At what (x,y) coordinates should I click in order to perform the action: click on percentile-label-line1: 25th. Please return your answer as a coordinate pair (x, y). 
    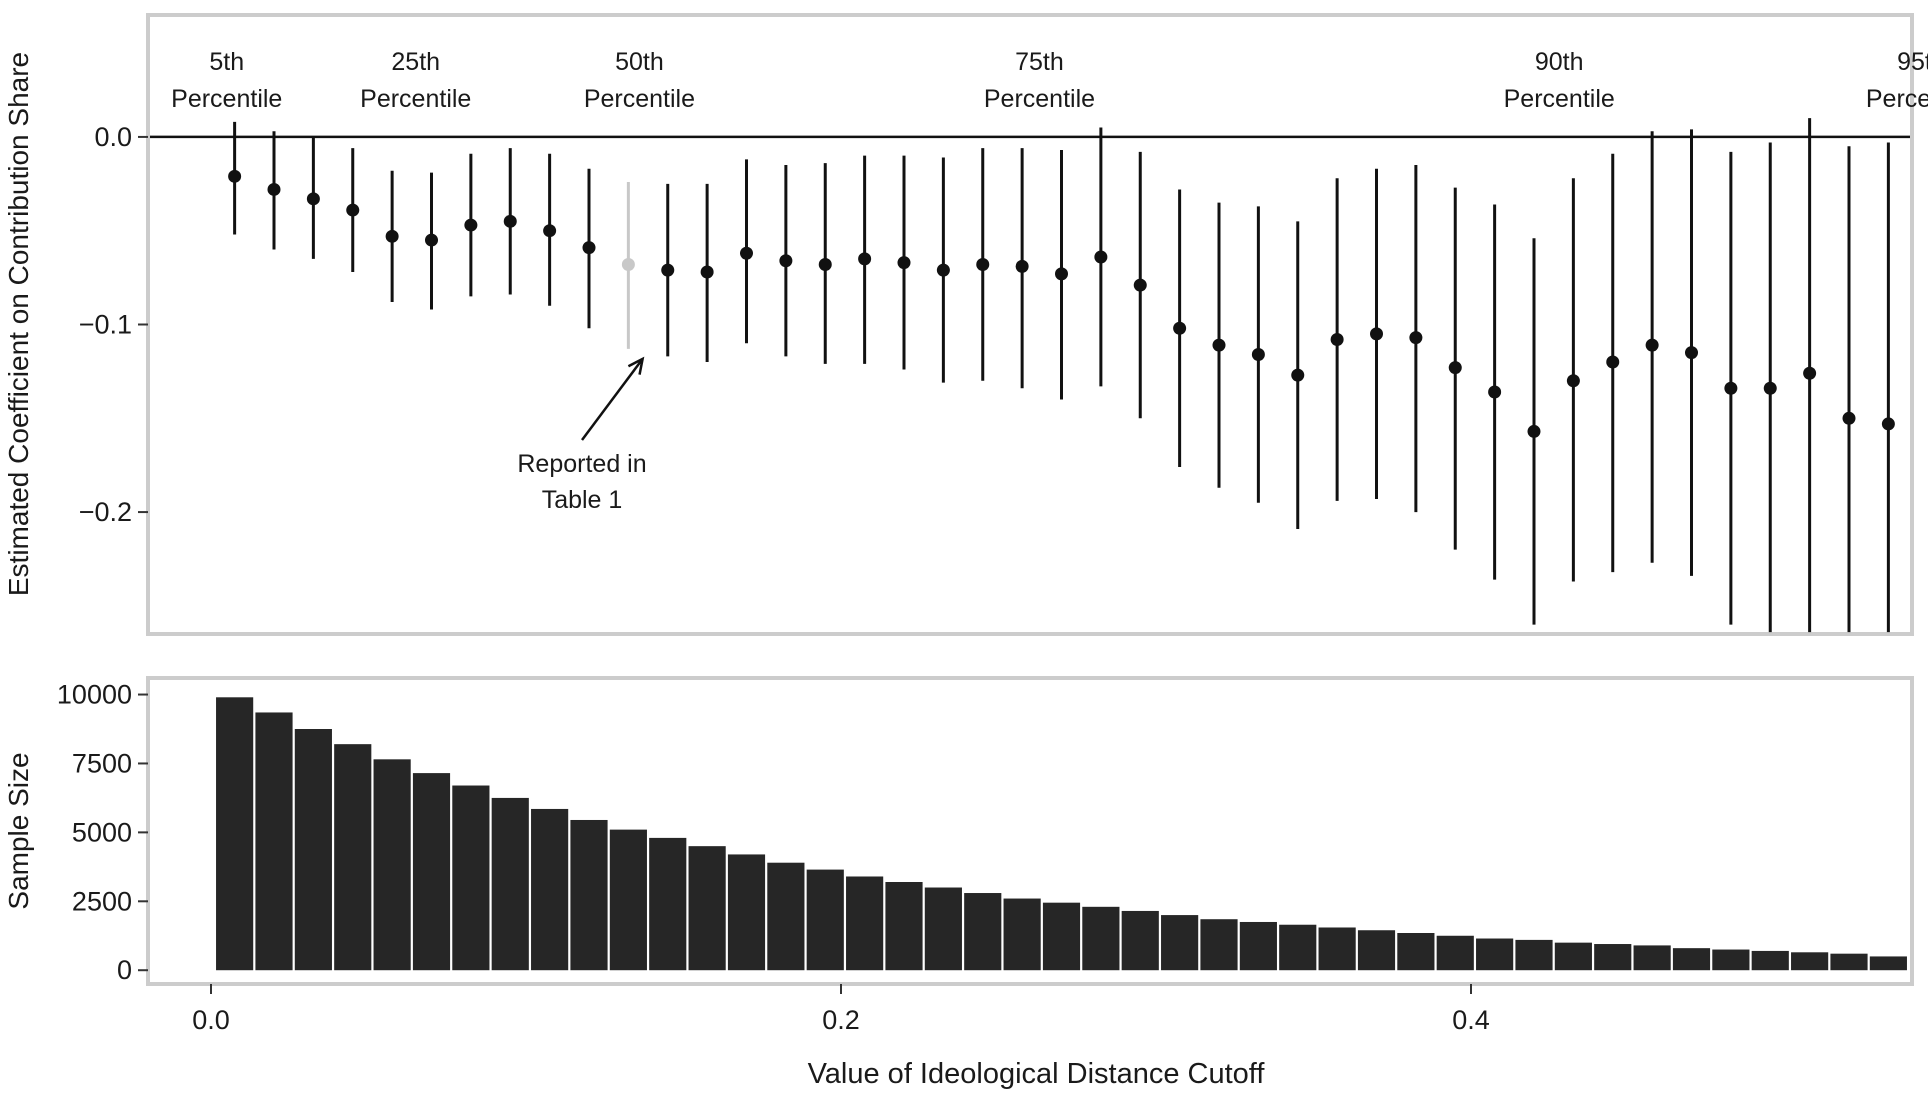
    Looking at the image, I should click on (415, 62).